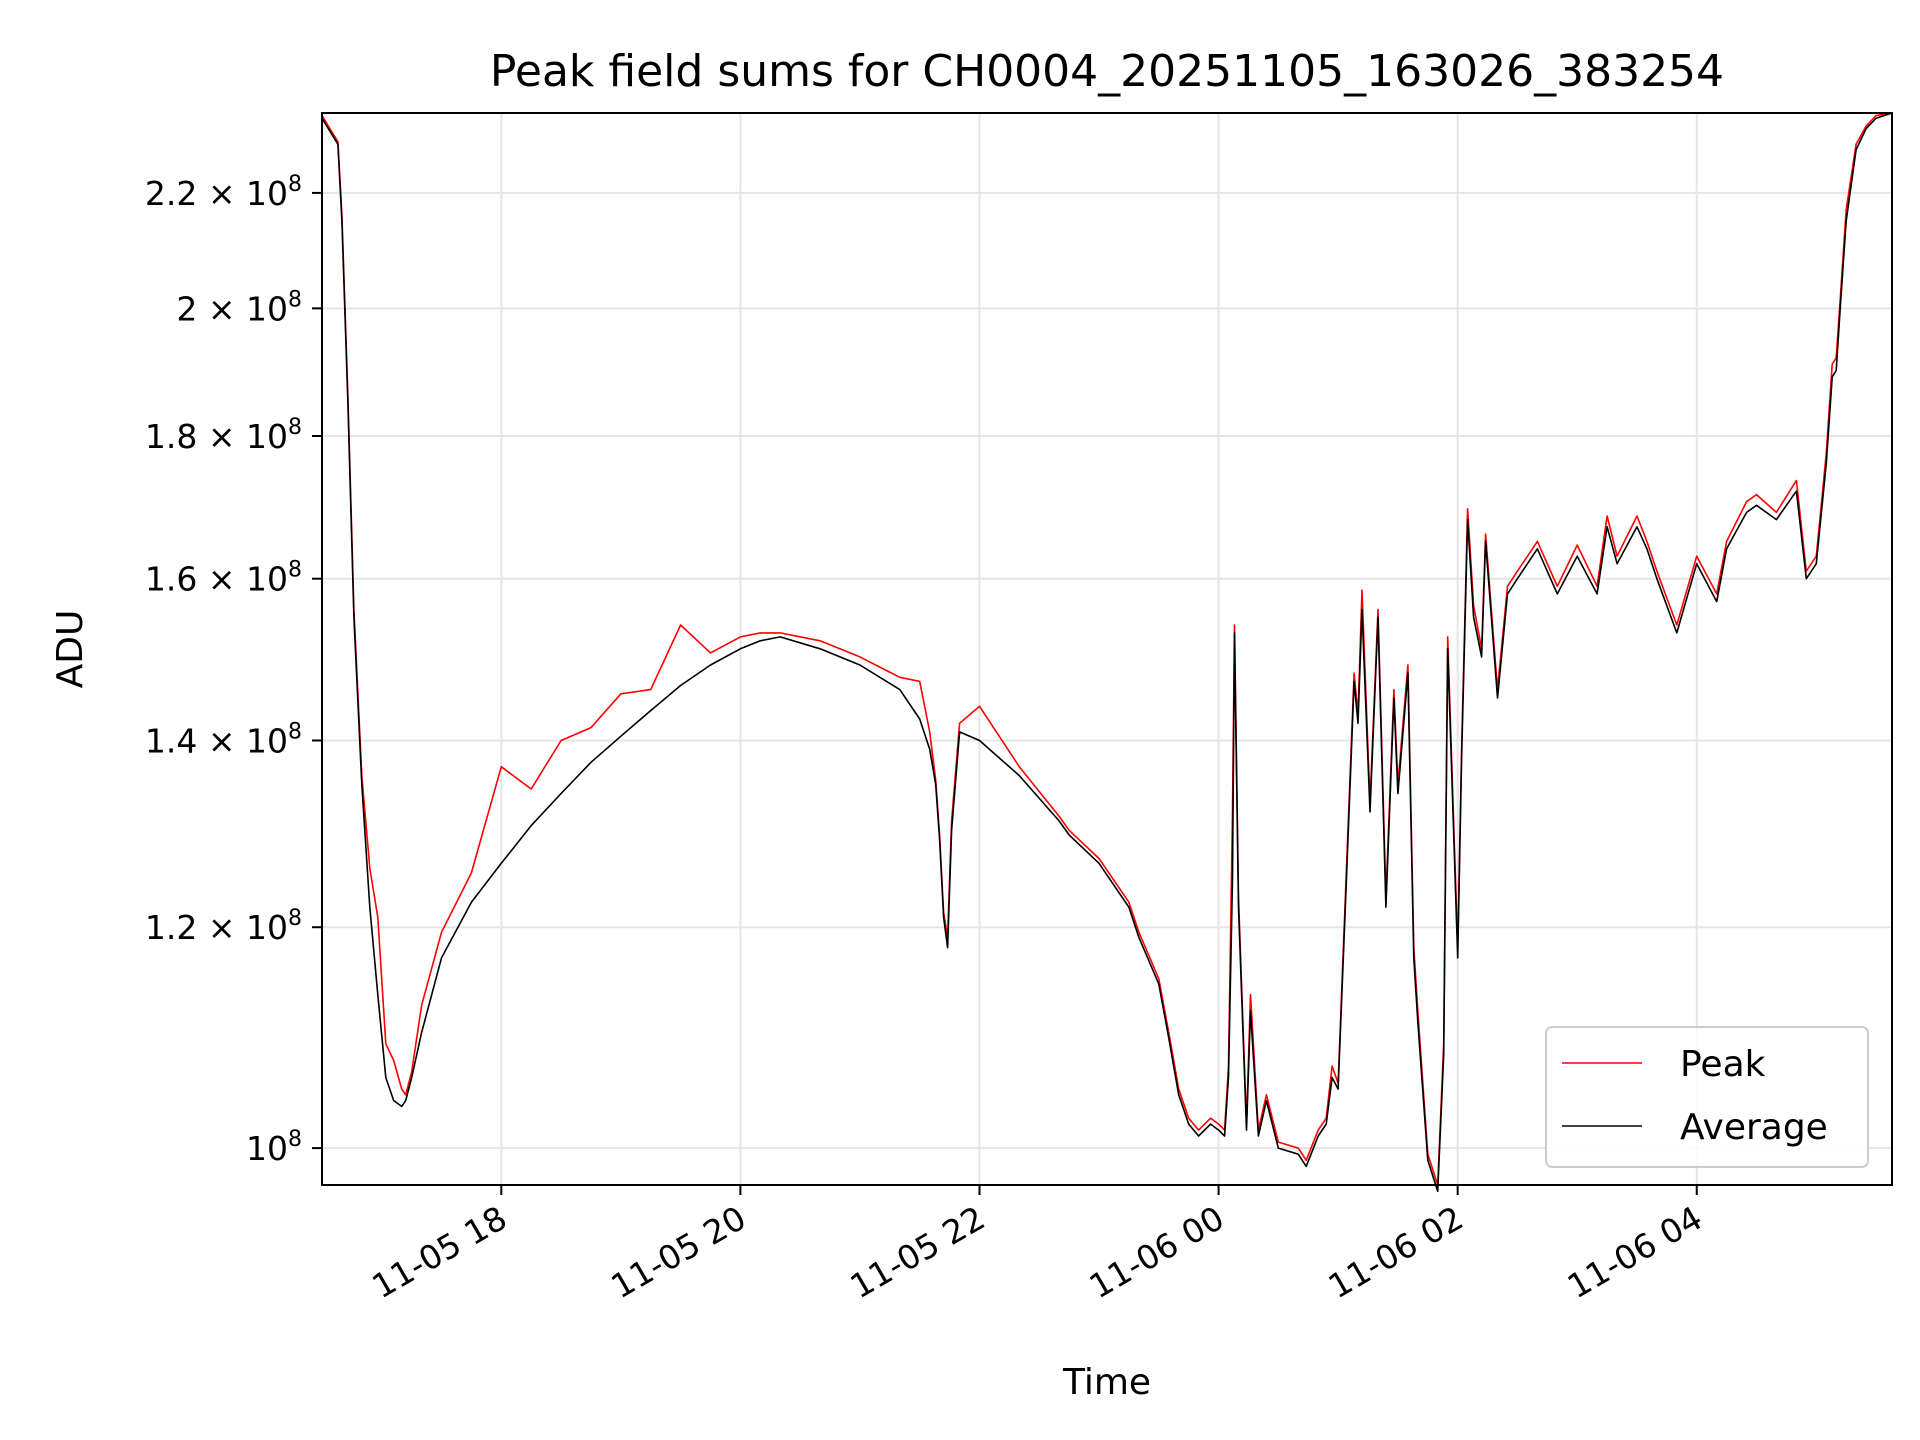 The image size is (1920, 1440). I want to click on y-tick-label: 1.2 × 108, so click(223, 926).